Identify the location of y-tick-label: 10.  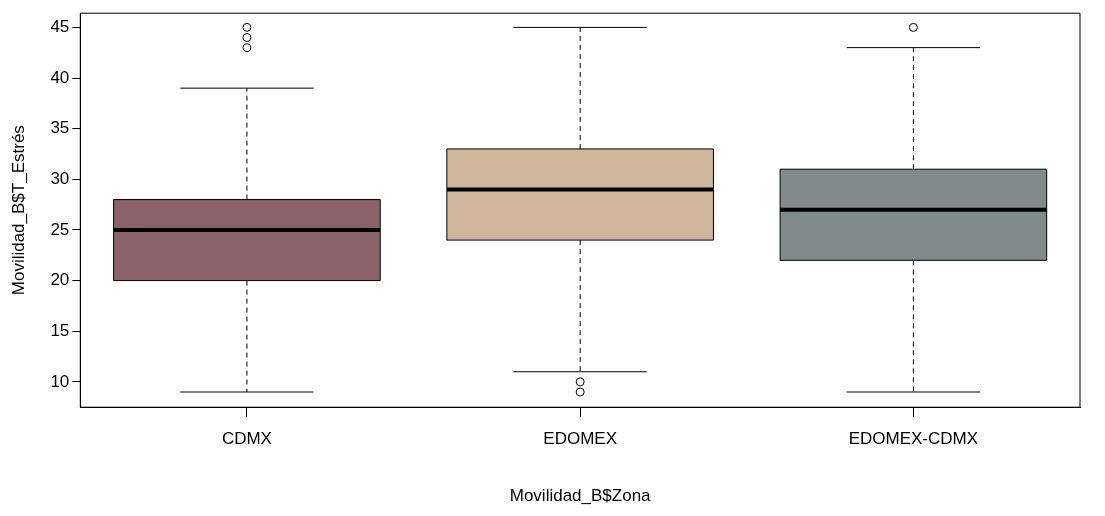
(60, 381).